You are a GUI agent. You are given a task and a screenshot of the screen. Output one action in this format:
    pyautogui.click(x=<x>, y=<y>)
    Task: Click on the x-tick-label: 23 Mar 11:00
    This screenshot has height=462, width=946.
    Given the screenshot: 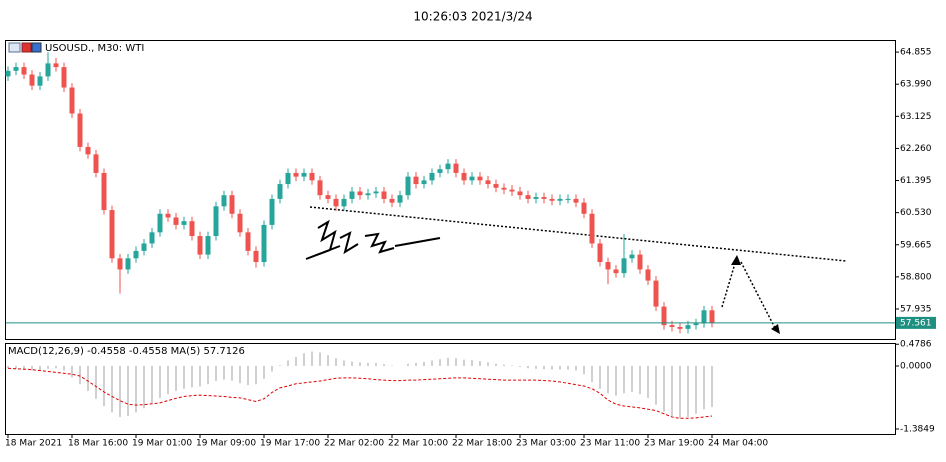 What is the action you would take?
    pyautogui.click(x=610, y=444)
    